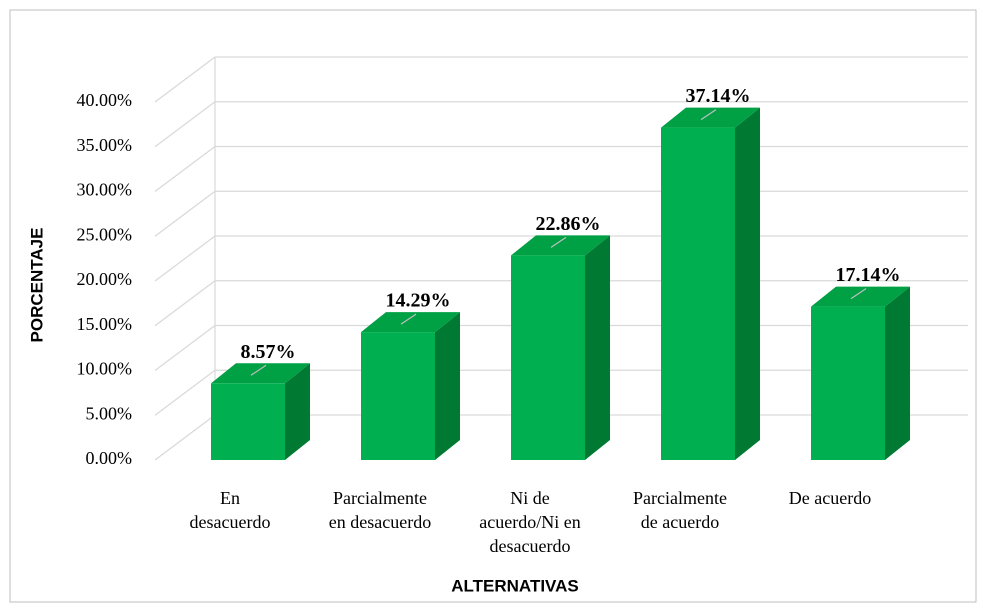 This screenshot has height=604, width=983. Describe the element at coordinates (680, 522) in the screenshot. I see `x-tick-label: de acuerdo` at that location.